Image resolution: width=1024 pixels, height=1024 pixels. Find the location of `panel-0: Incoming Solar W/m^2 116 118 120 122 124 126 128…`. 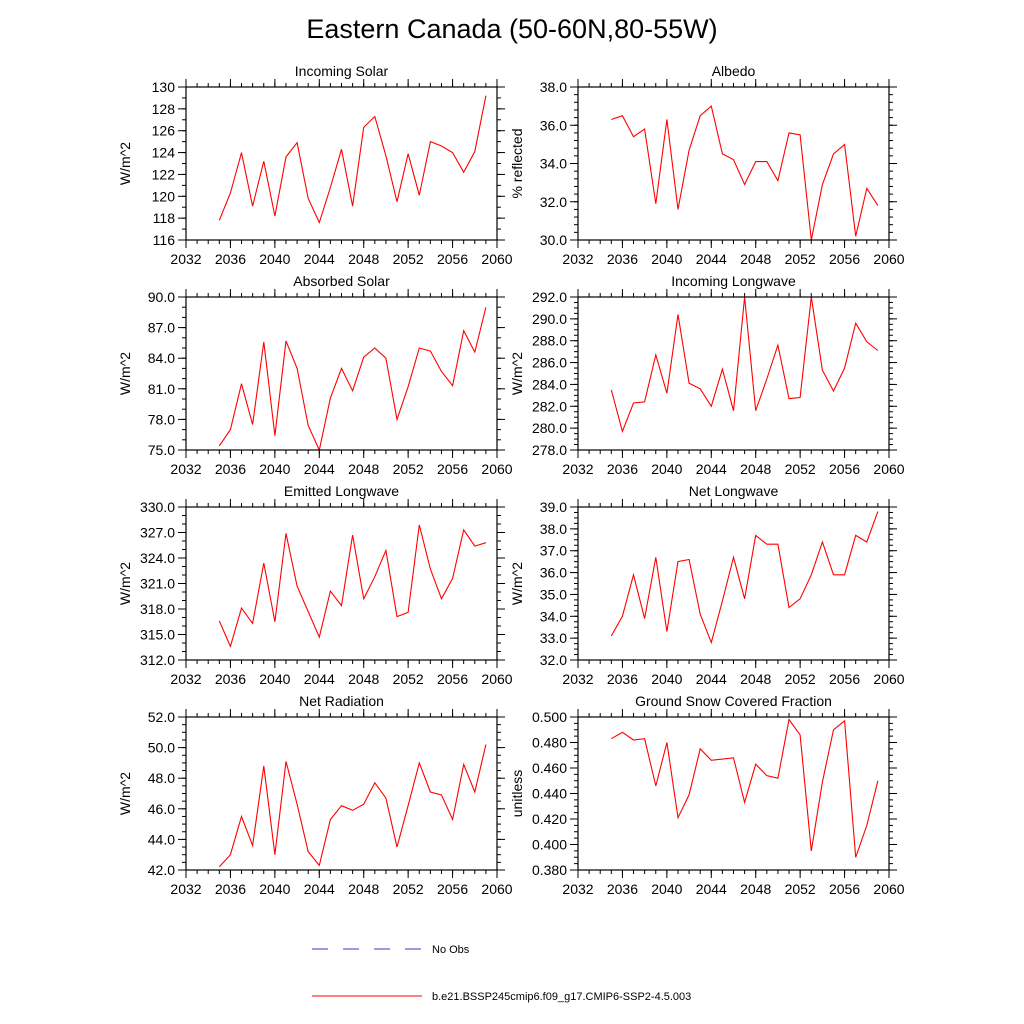

panel-0: Incoming Solar W/m^2 116 118 120 122 124 126 128… is located at coordinates (315, 165).